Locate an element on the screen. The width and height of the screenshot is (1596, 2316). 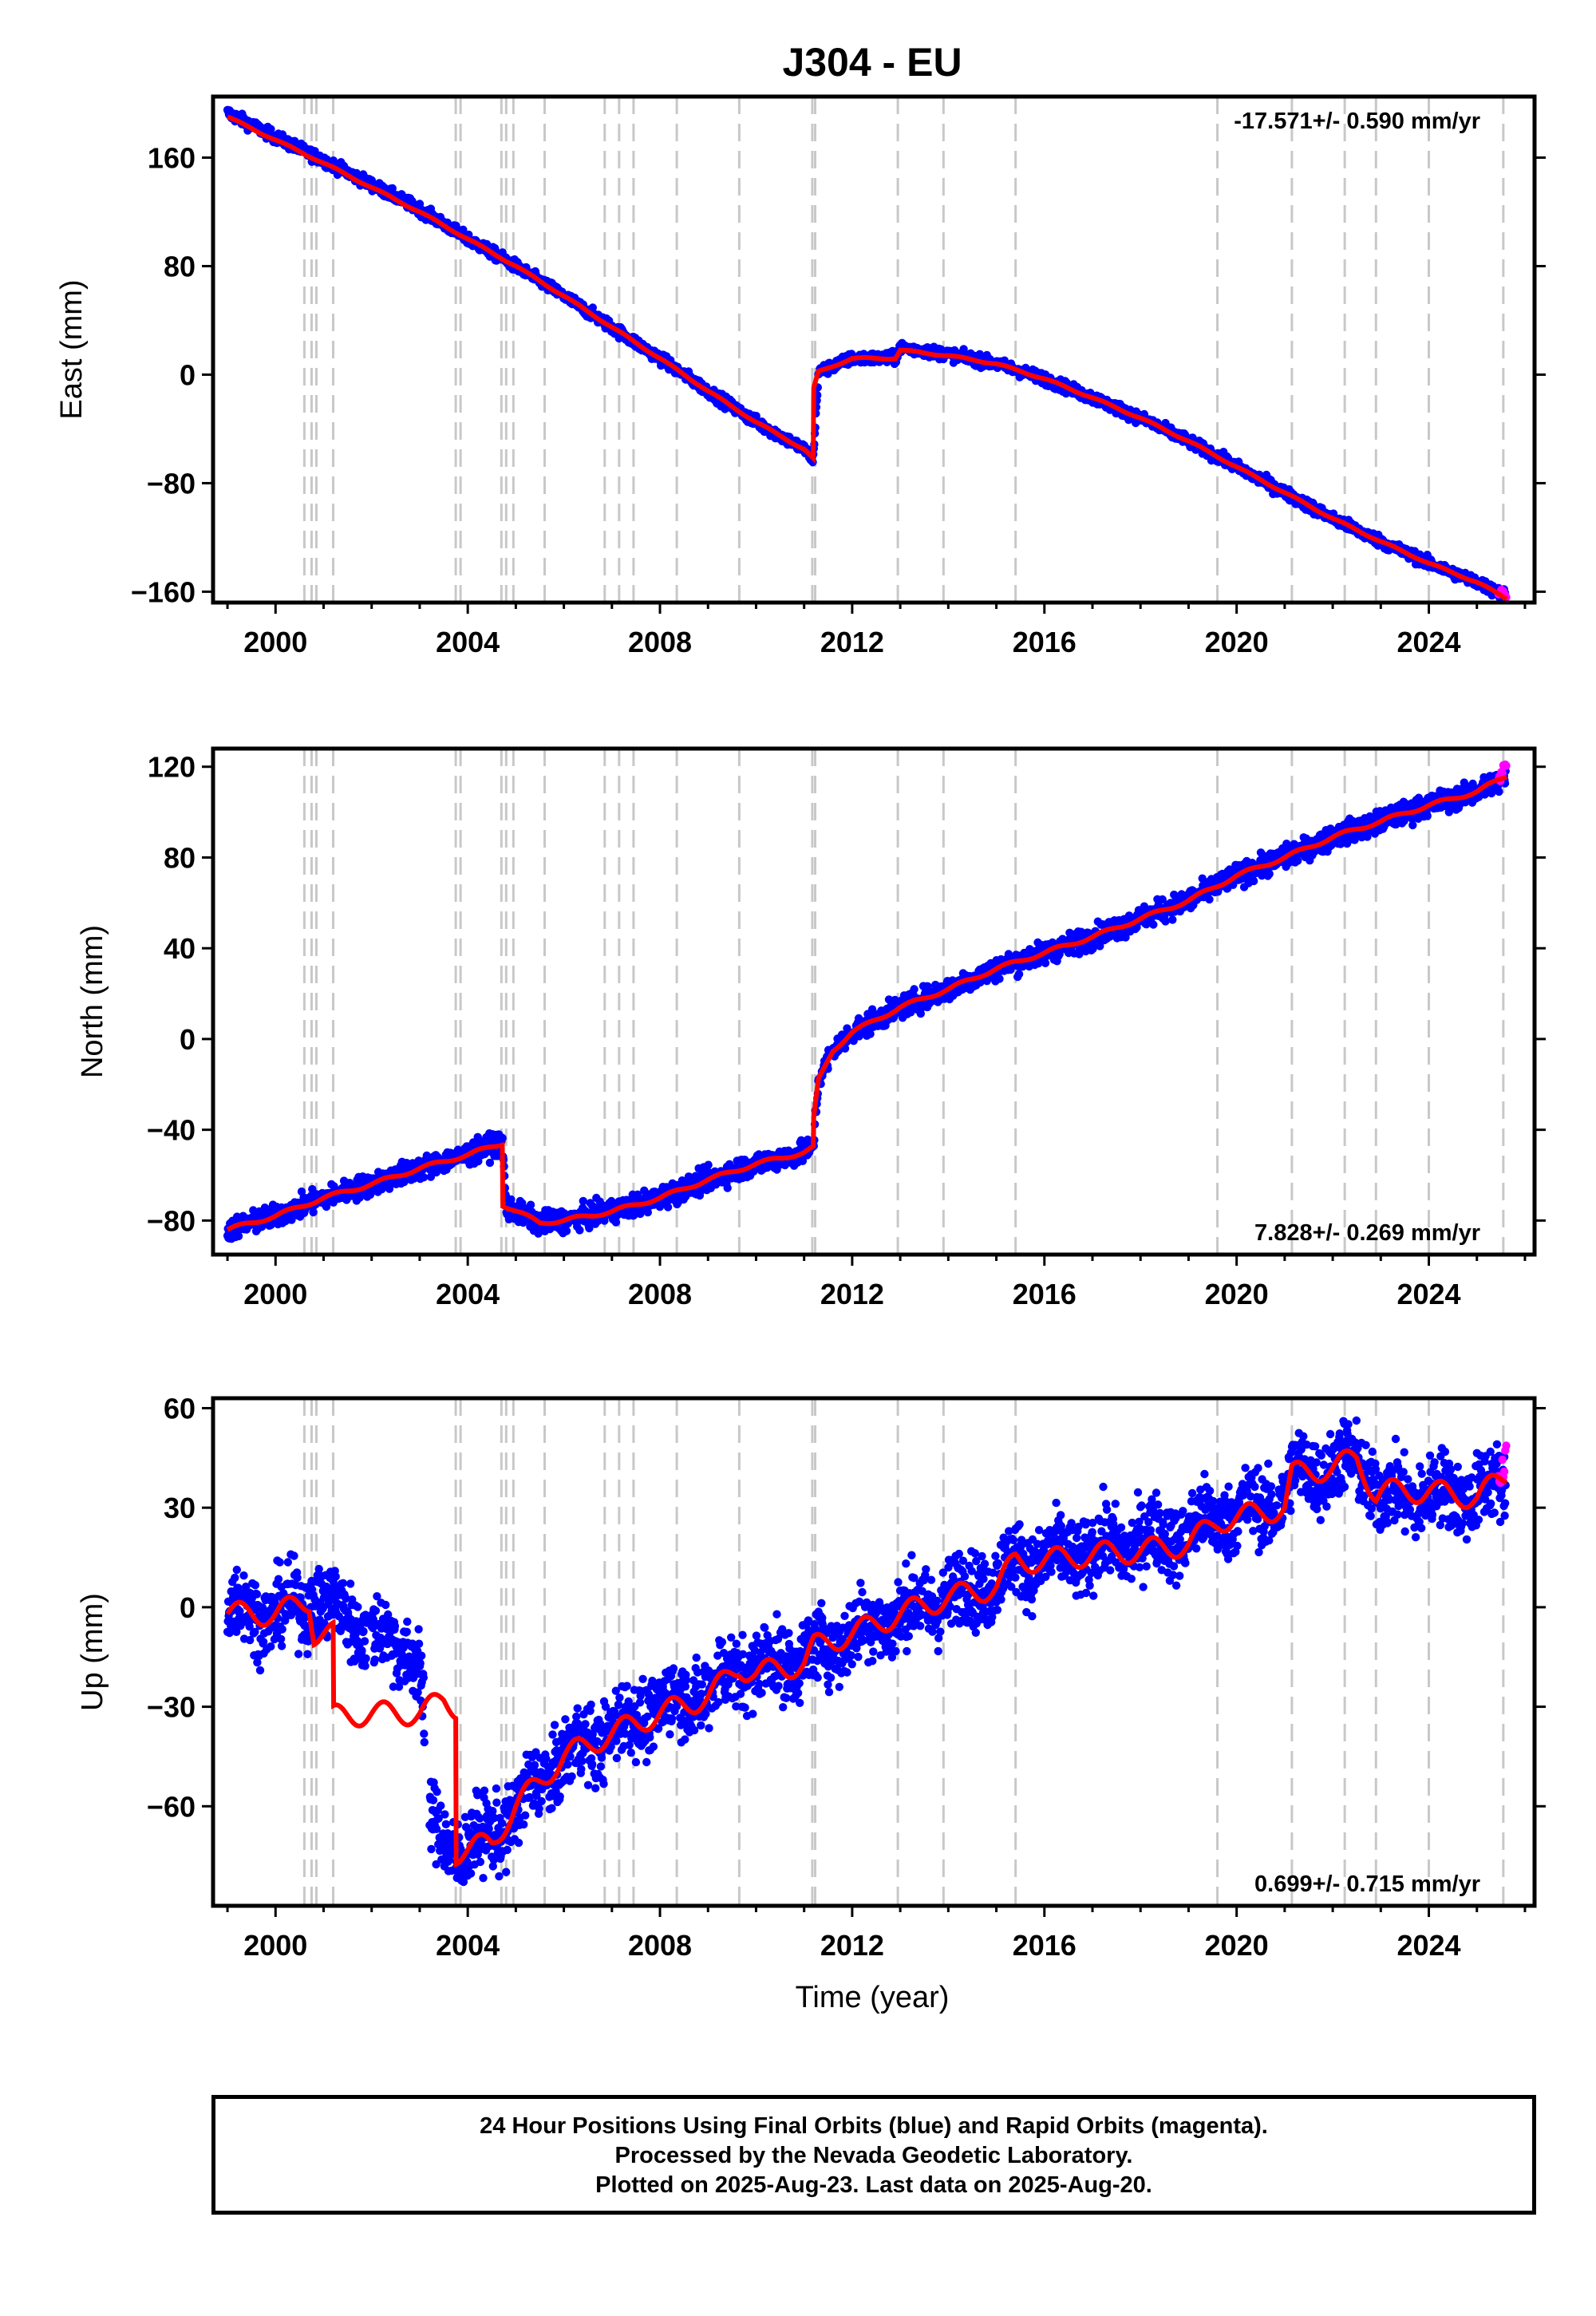
x-tick-label: 2020 is located at coordinates (1237, 642).